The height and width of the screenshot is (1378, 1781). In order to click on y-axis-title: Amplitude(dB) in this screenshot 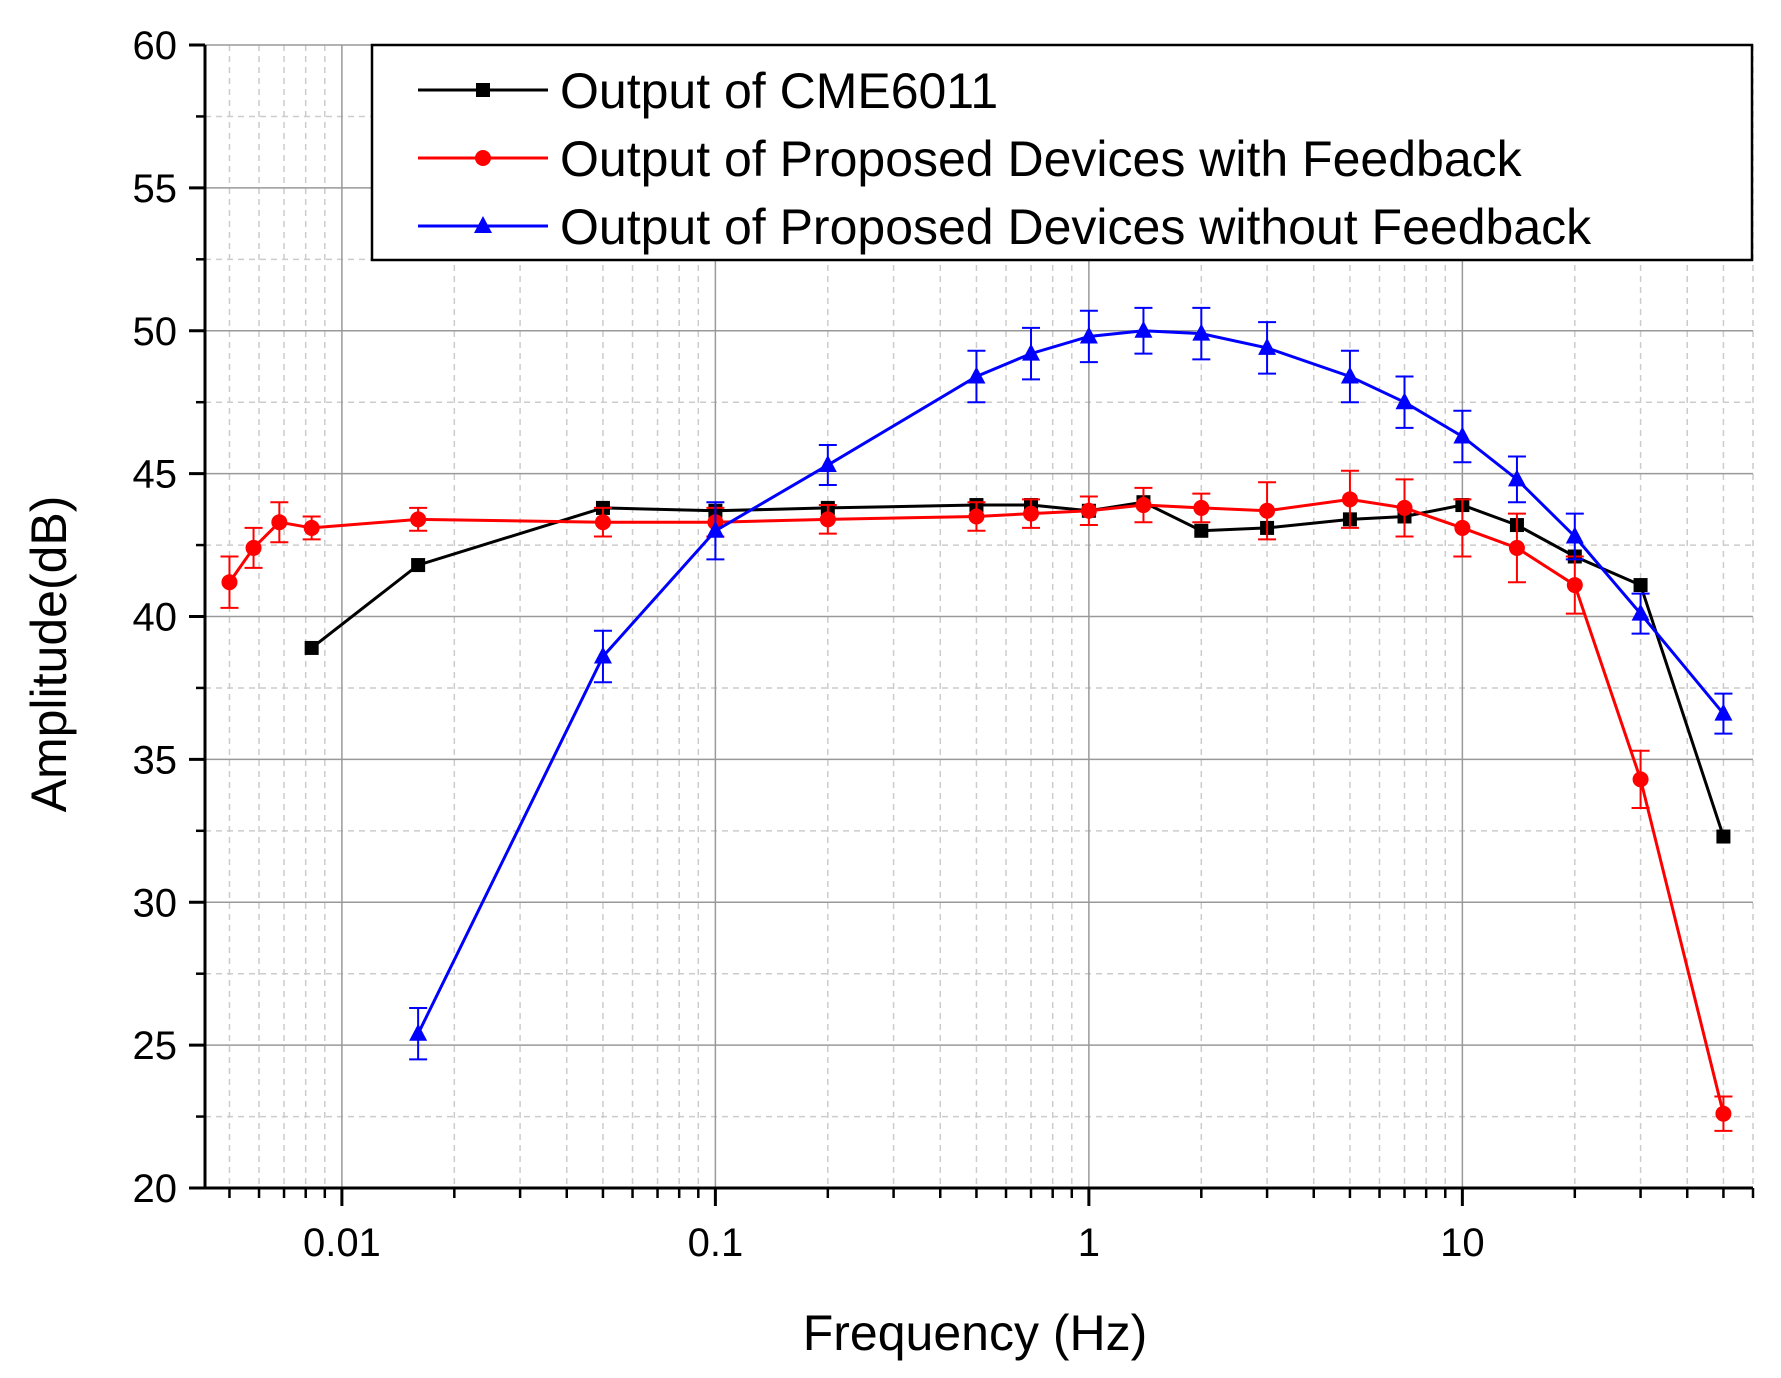, I will do `click(49, 654)`.